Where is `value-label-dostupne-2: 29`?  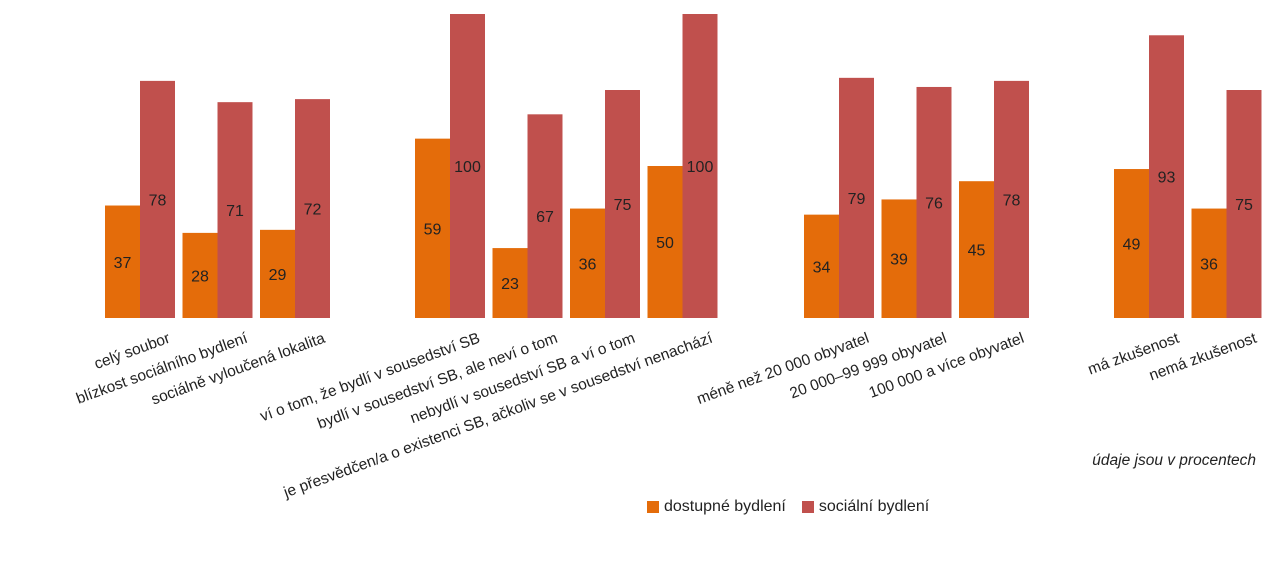 value-label-dostupne-2: 29 is located at coordinates (278, 275).